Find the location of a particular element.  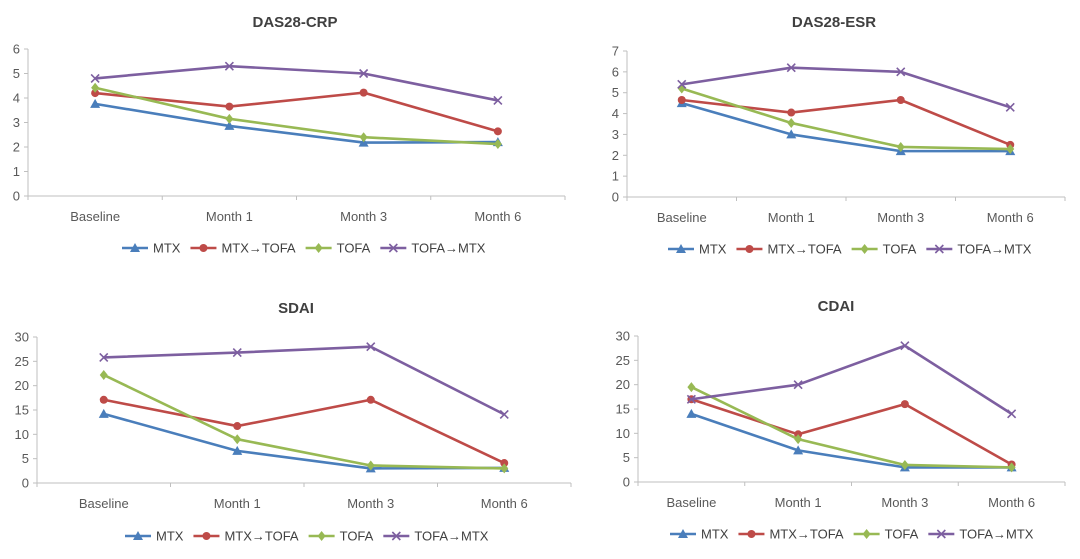

y-tick-label: 10 is located at coordinates (623, 433).